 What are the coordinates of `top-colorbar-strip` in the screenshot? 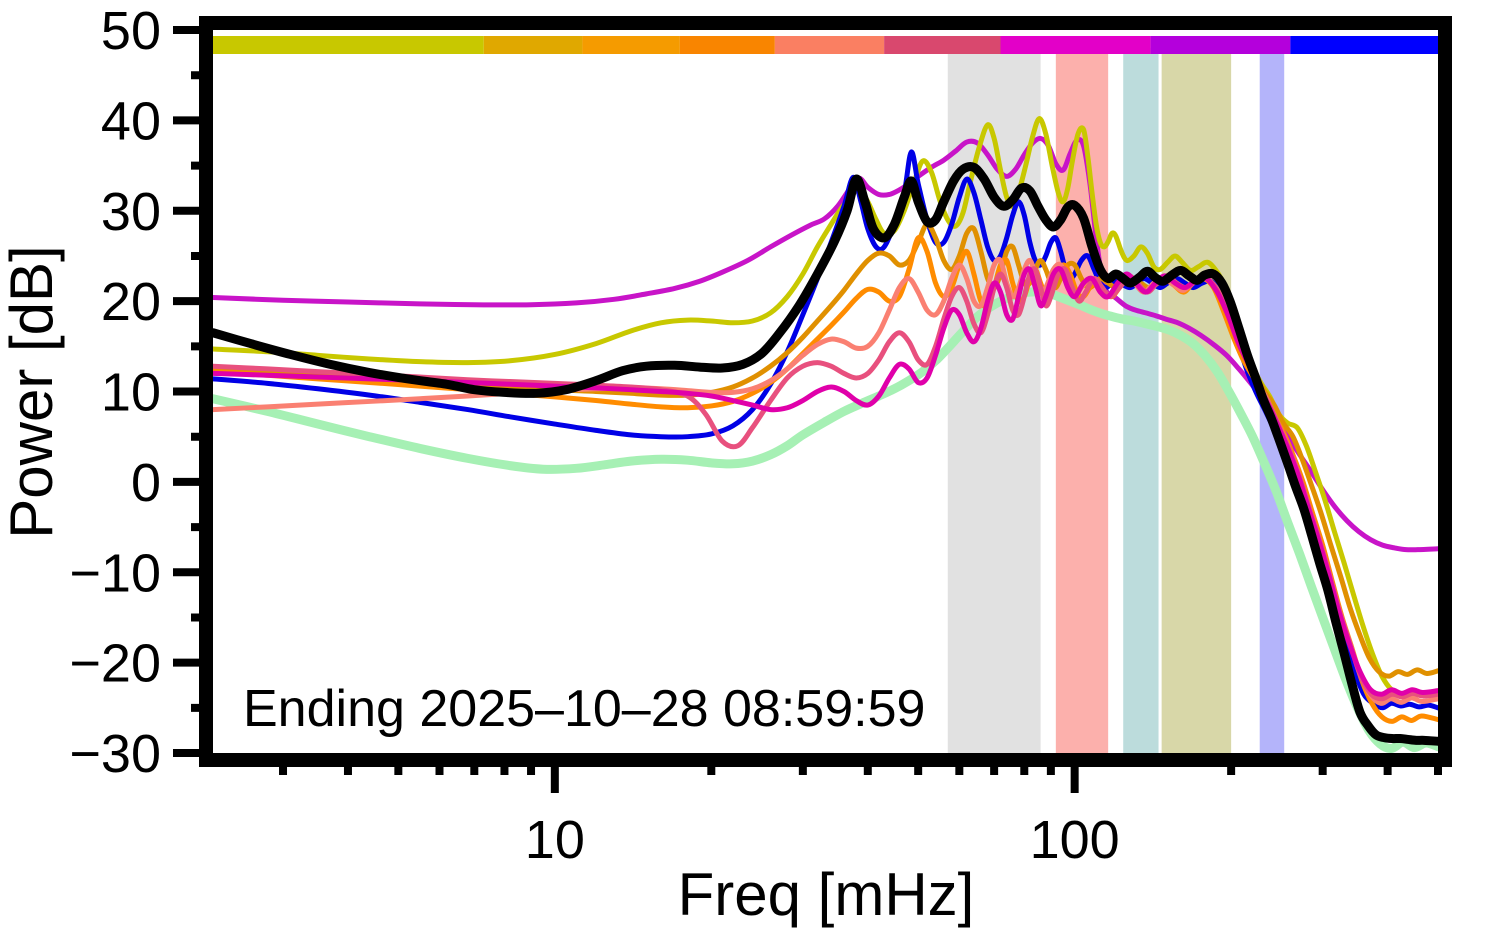 It's located at (825, 45).